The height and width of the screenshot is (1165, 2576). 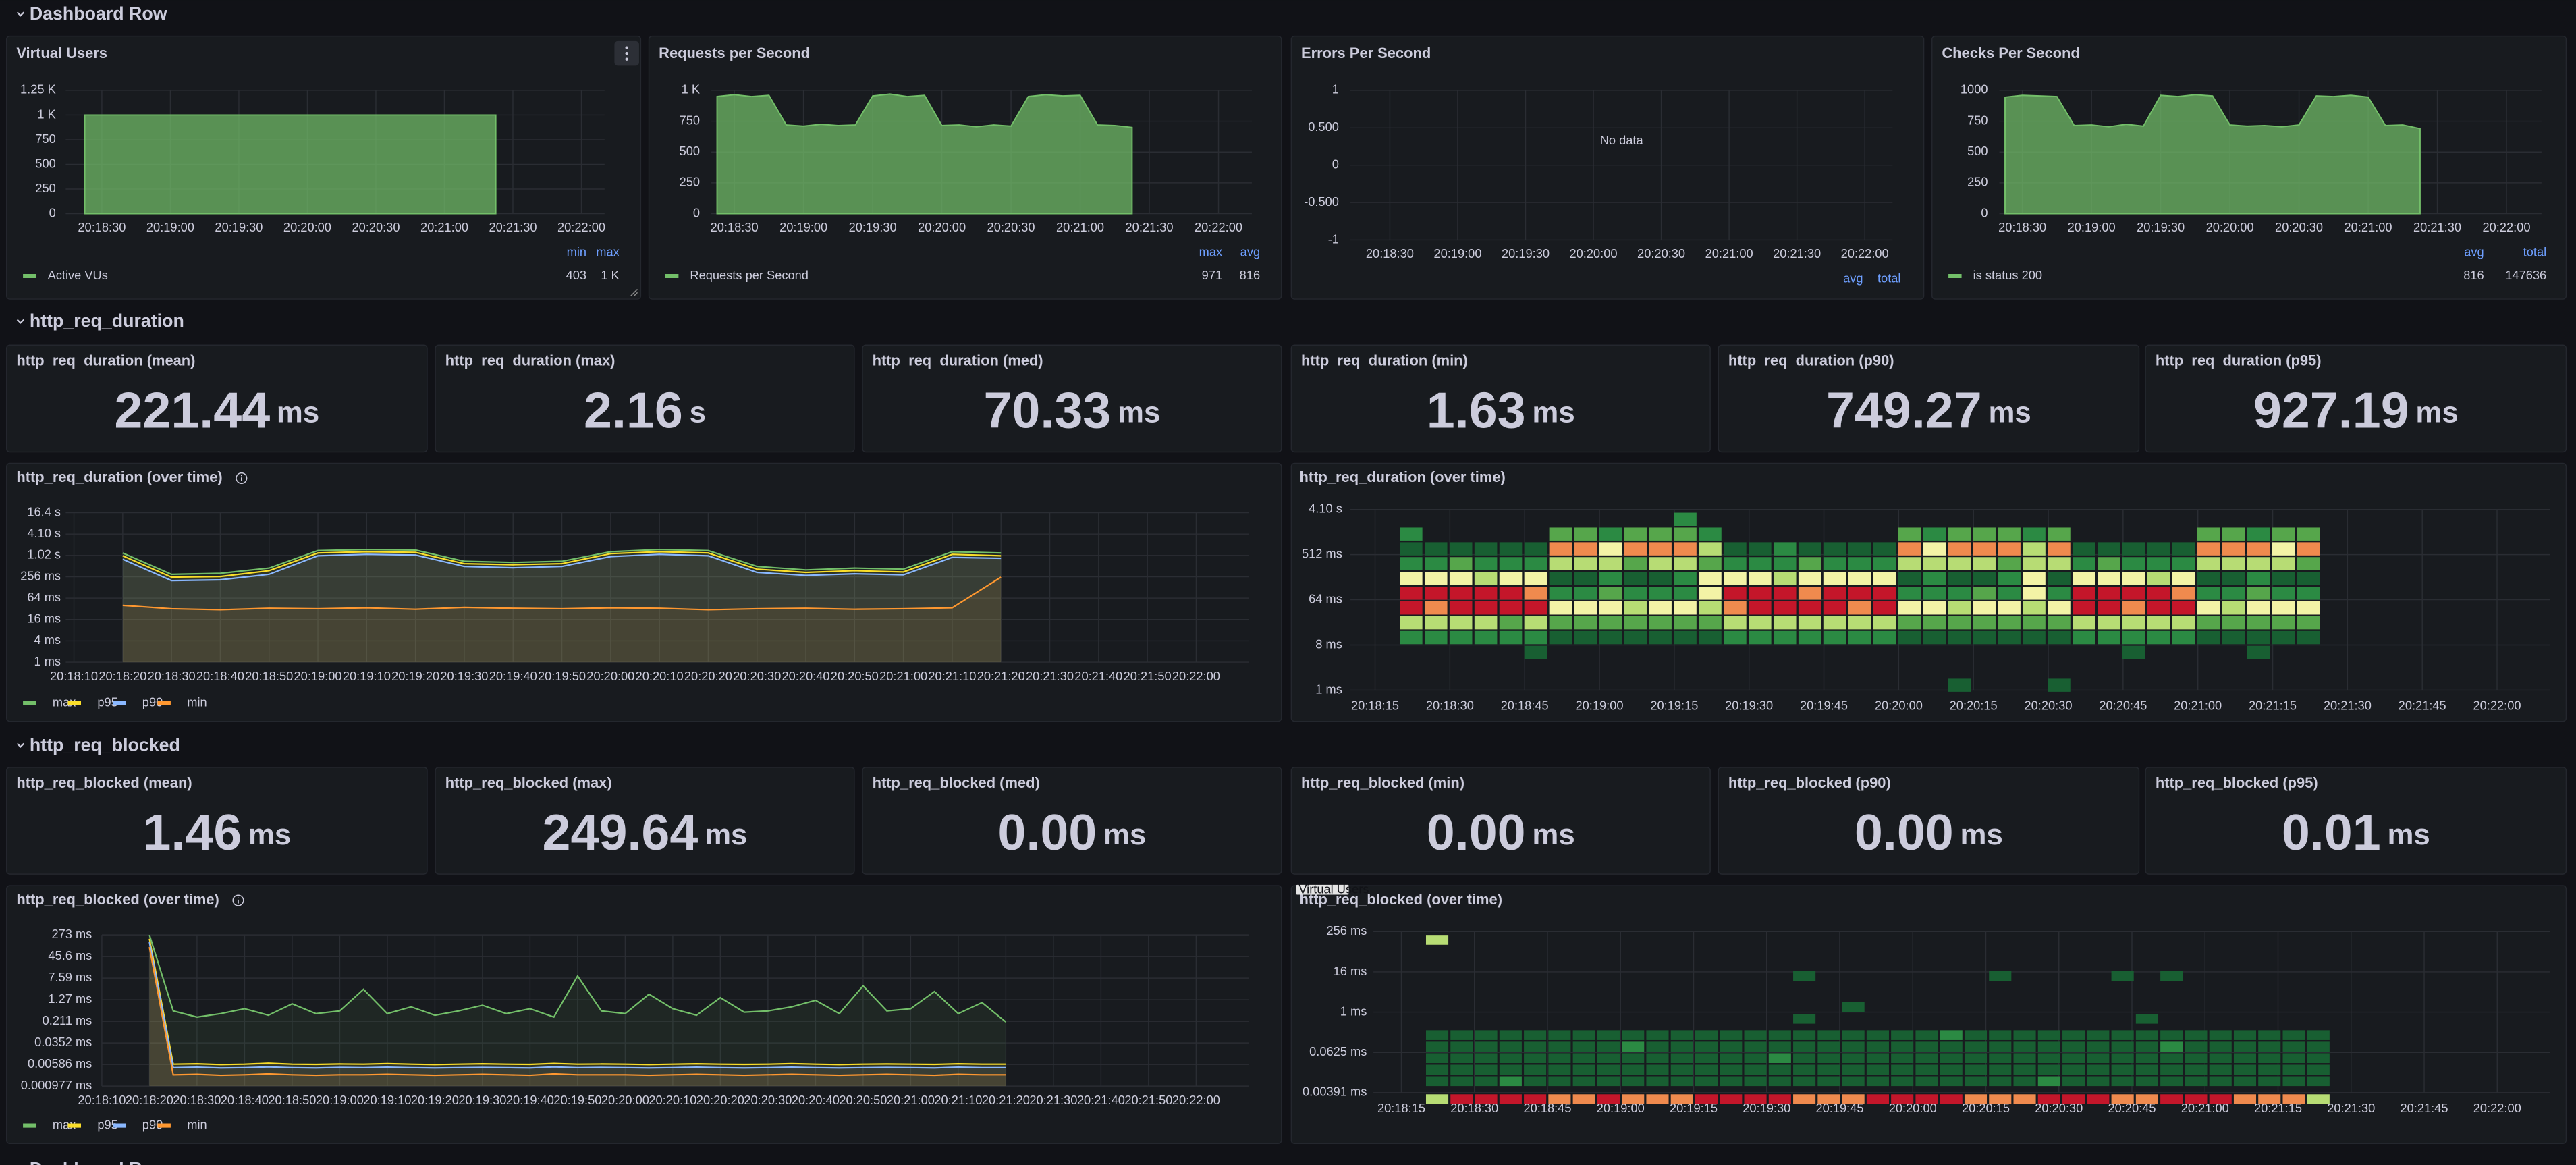 What do you see at coordinates (734, 53) in the screenshot?
I see `panel-title: Requests per Second` at bounding box center [734, 53].